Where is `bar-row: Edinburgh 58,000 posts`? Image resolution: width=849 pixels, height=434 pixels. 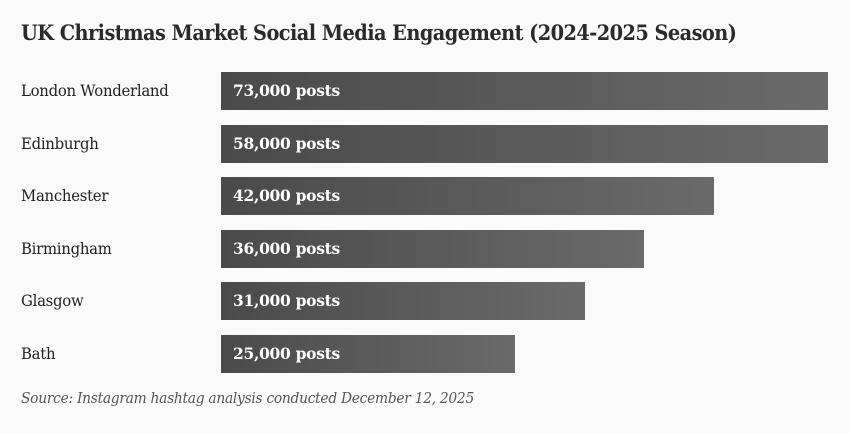 bar-row: Edinburgh 58,000 posts is located at coordinates (424, 143).